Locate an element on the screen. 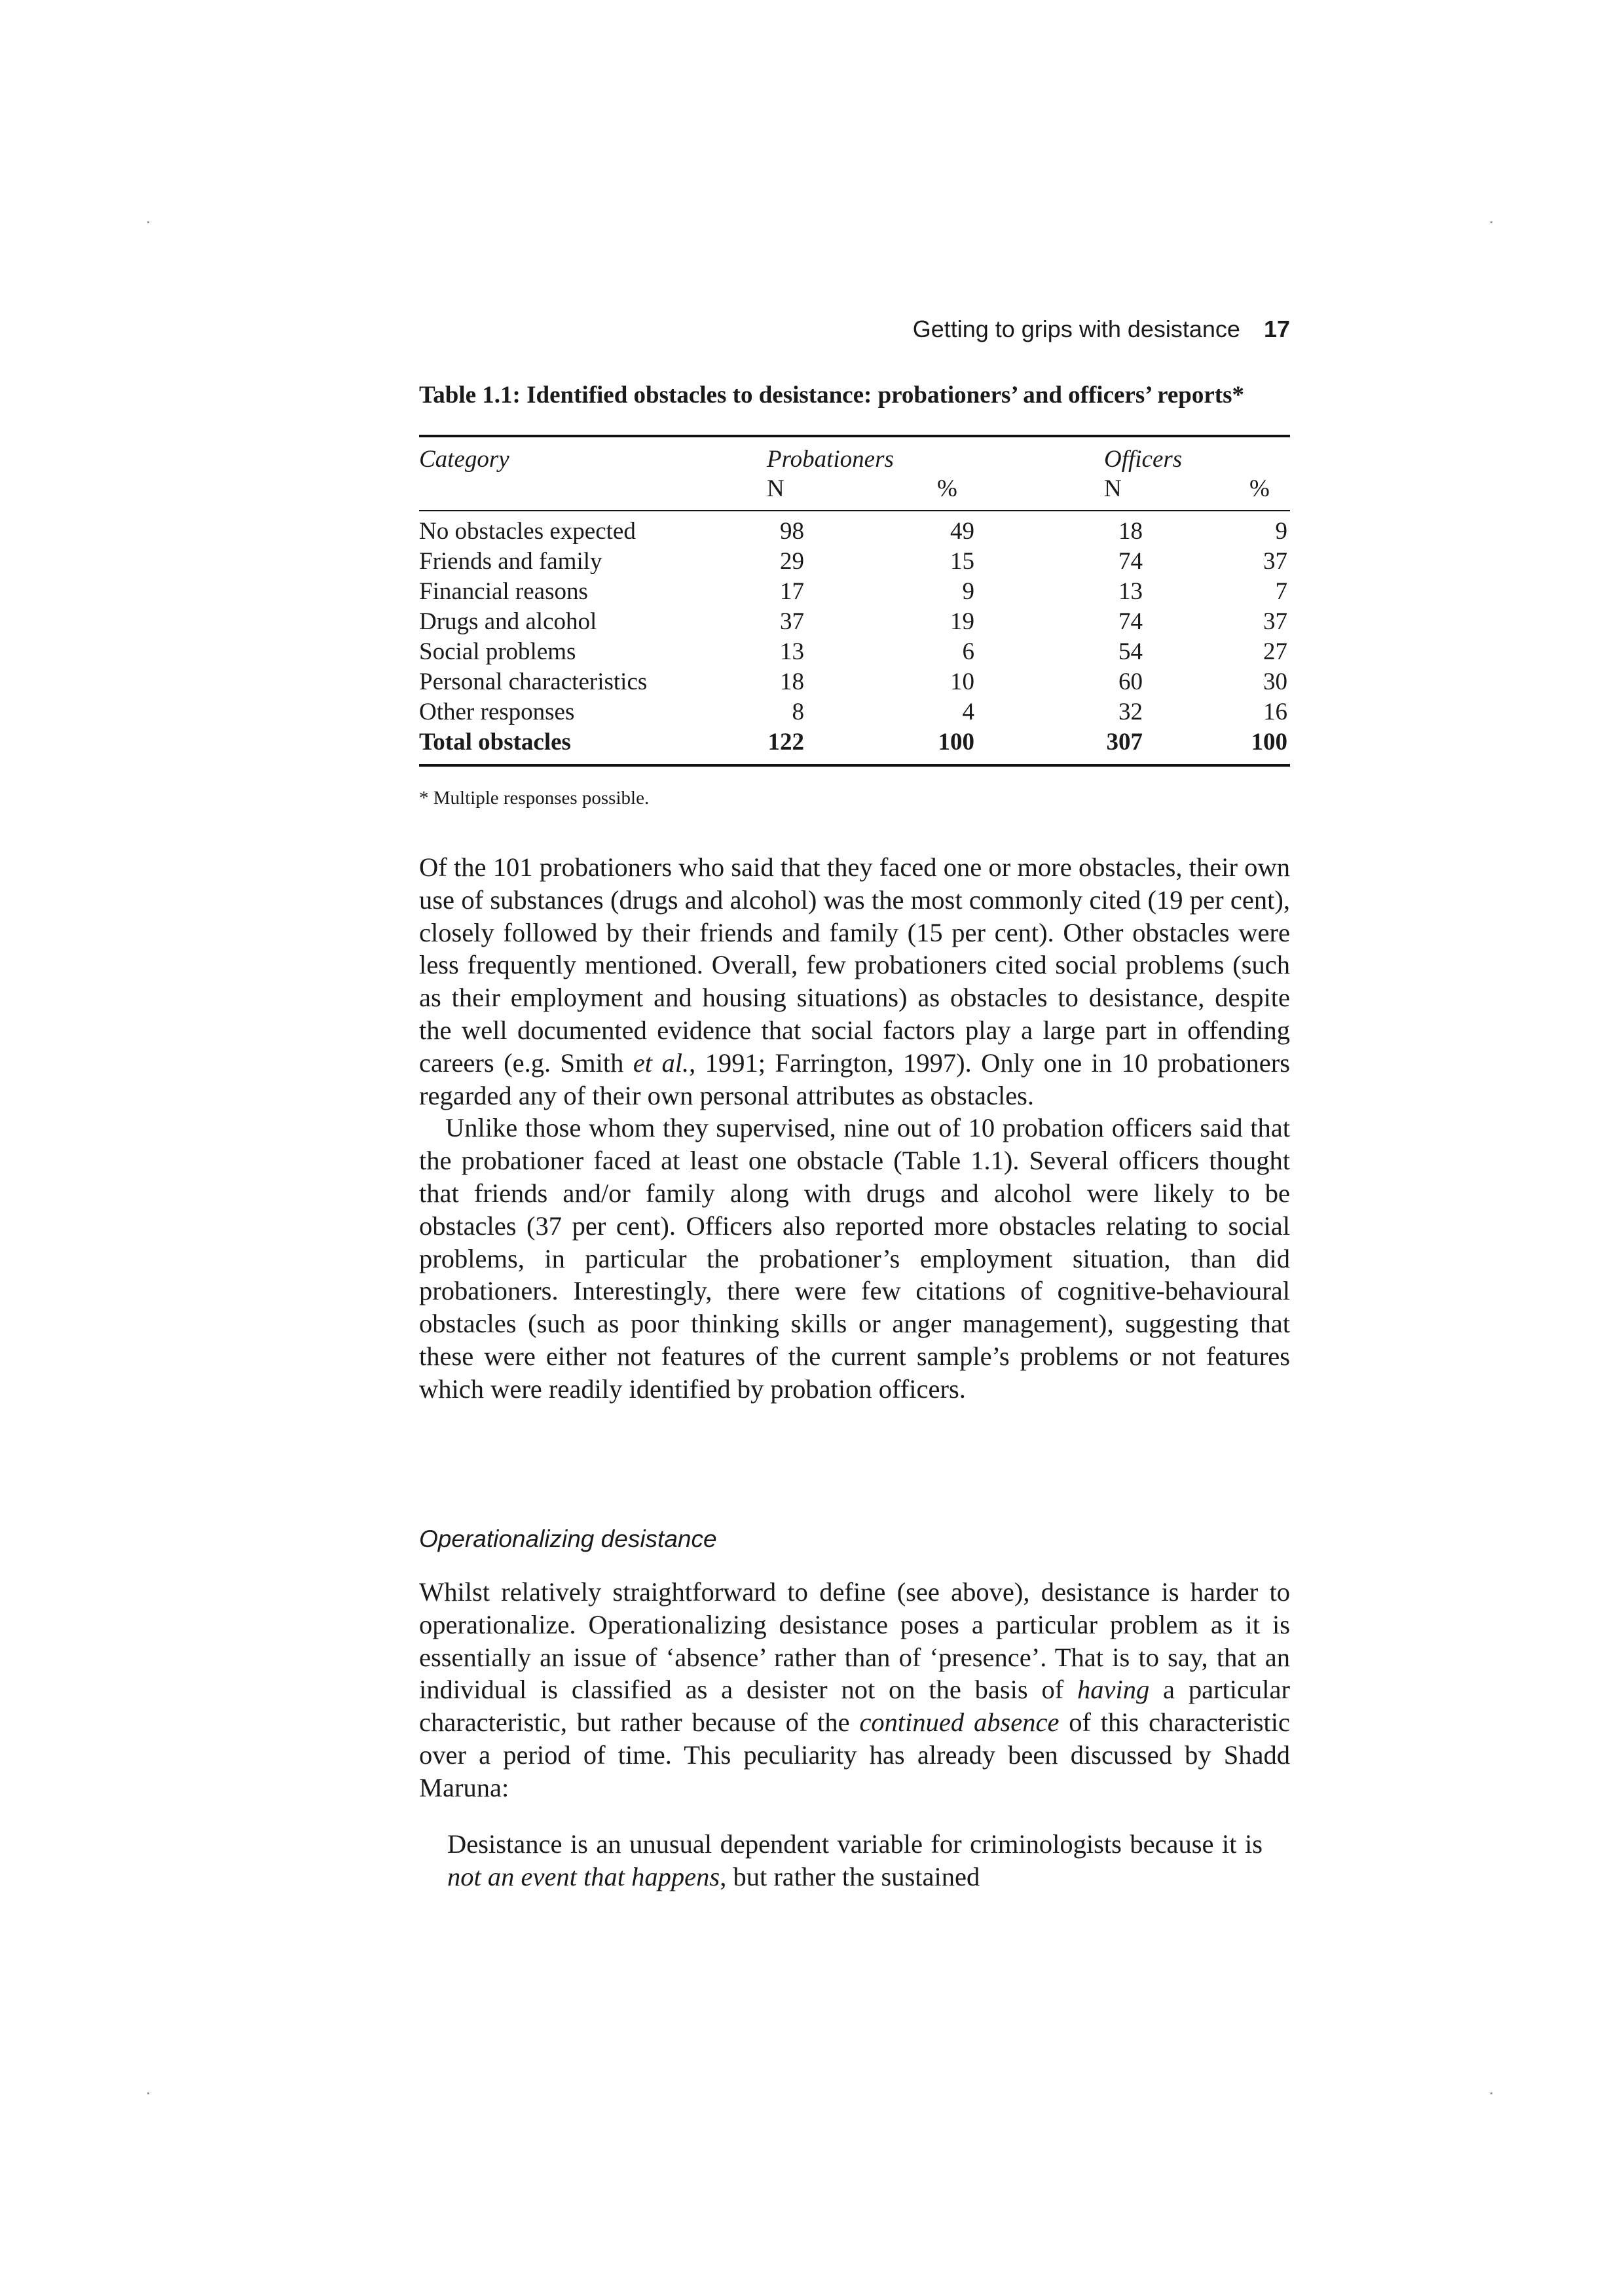 This screenshot has width=1624, height=2296. table-row: Personal characteristics 18 10 60 30 is located at coordinates (854, 683).